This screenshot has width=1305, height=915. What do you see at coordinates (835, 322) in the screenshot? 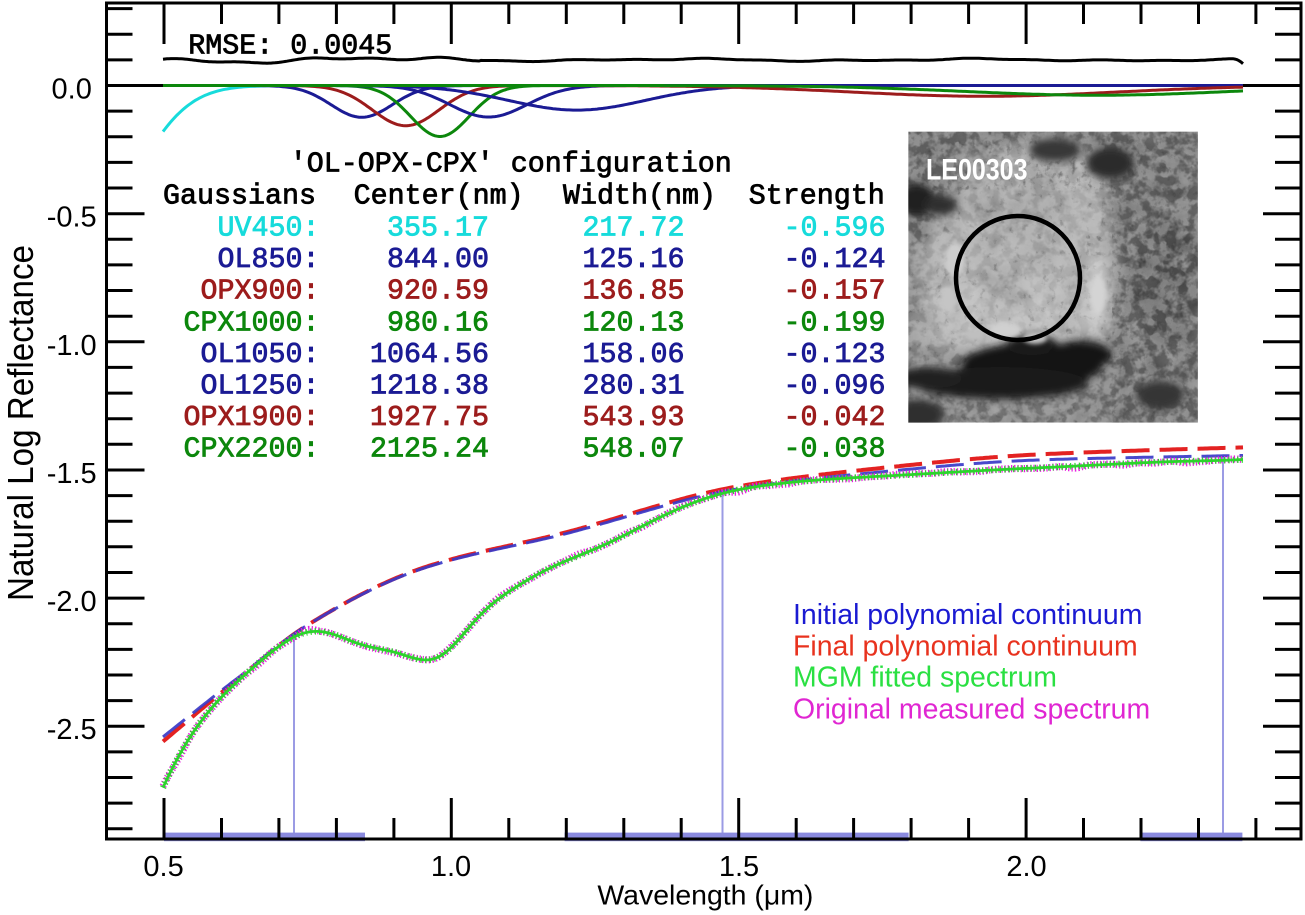
I see `svg-text: -0.199` at bounding box center [835, 322].